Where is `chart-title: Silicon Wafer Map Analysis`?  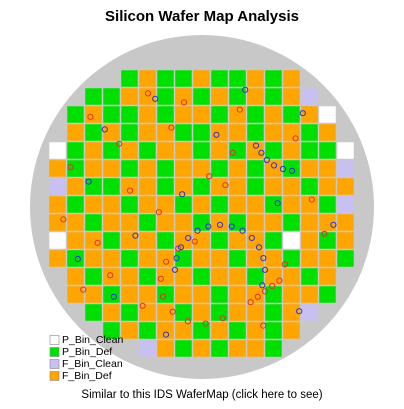
chart-title: Silicon Wafer Map Analysis is located at coordinates (202, 16).